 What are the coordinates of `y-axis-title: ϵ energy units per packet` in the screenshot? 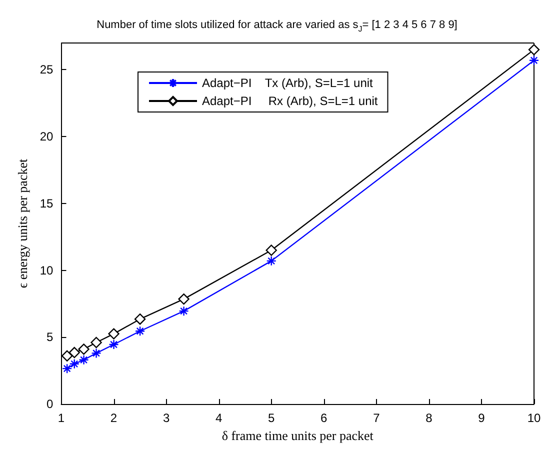 It's located at (22, 223).